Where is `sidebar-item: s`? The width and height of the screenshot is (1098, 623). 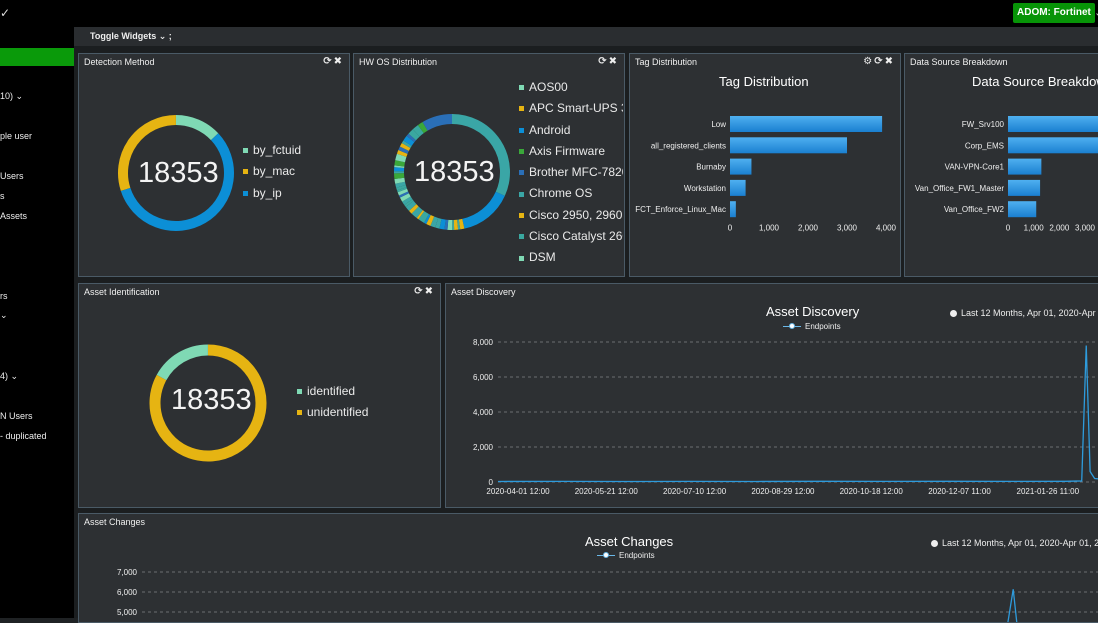
sidebar-item: s is located at coordinates (2, 196).